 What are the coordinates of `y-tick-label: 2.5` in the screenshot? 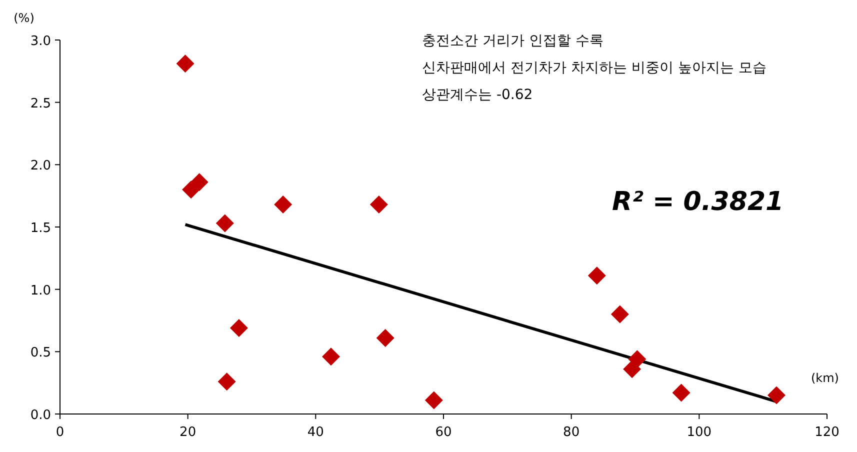 It's located at (40, 104).